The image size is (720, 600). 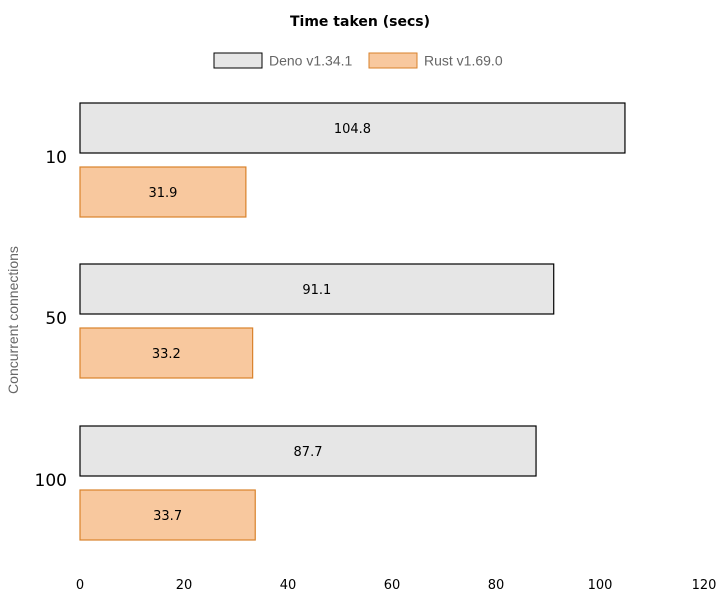 I want to click on x-tick-label-120: 120, so click(x=704, y=585).